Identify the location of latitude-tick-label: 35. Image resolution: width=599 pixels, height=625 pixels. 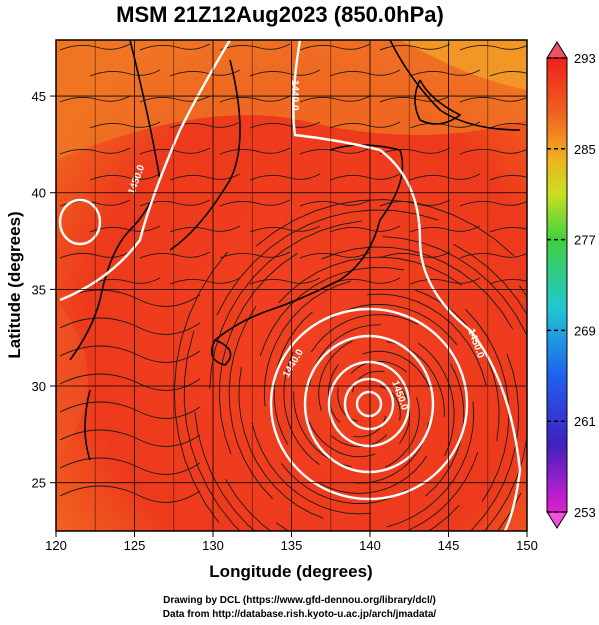
(39, 289).